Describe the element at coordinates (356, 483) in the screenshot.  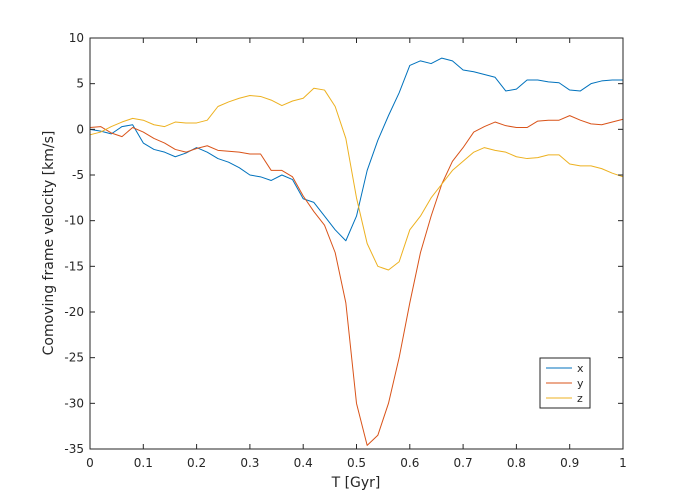
I see `x-axis-label: T [Gyr]` at that location.